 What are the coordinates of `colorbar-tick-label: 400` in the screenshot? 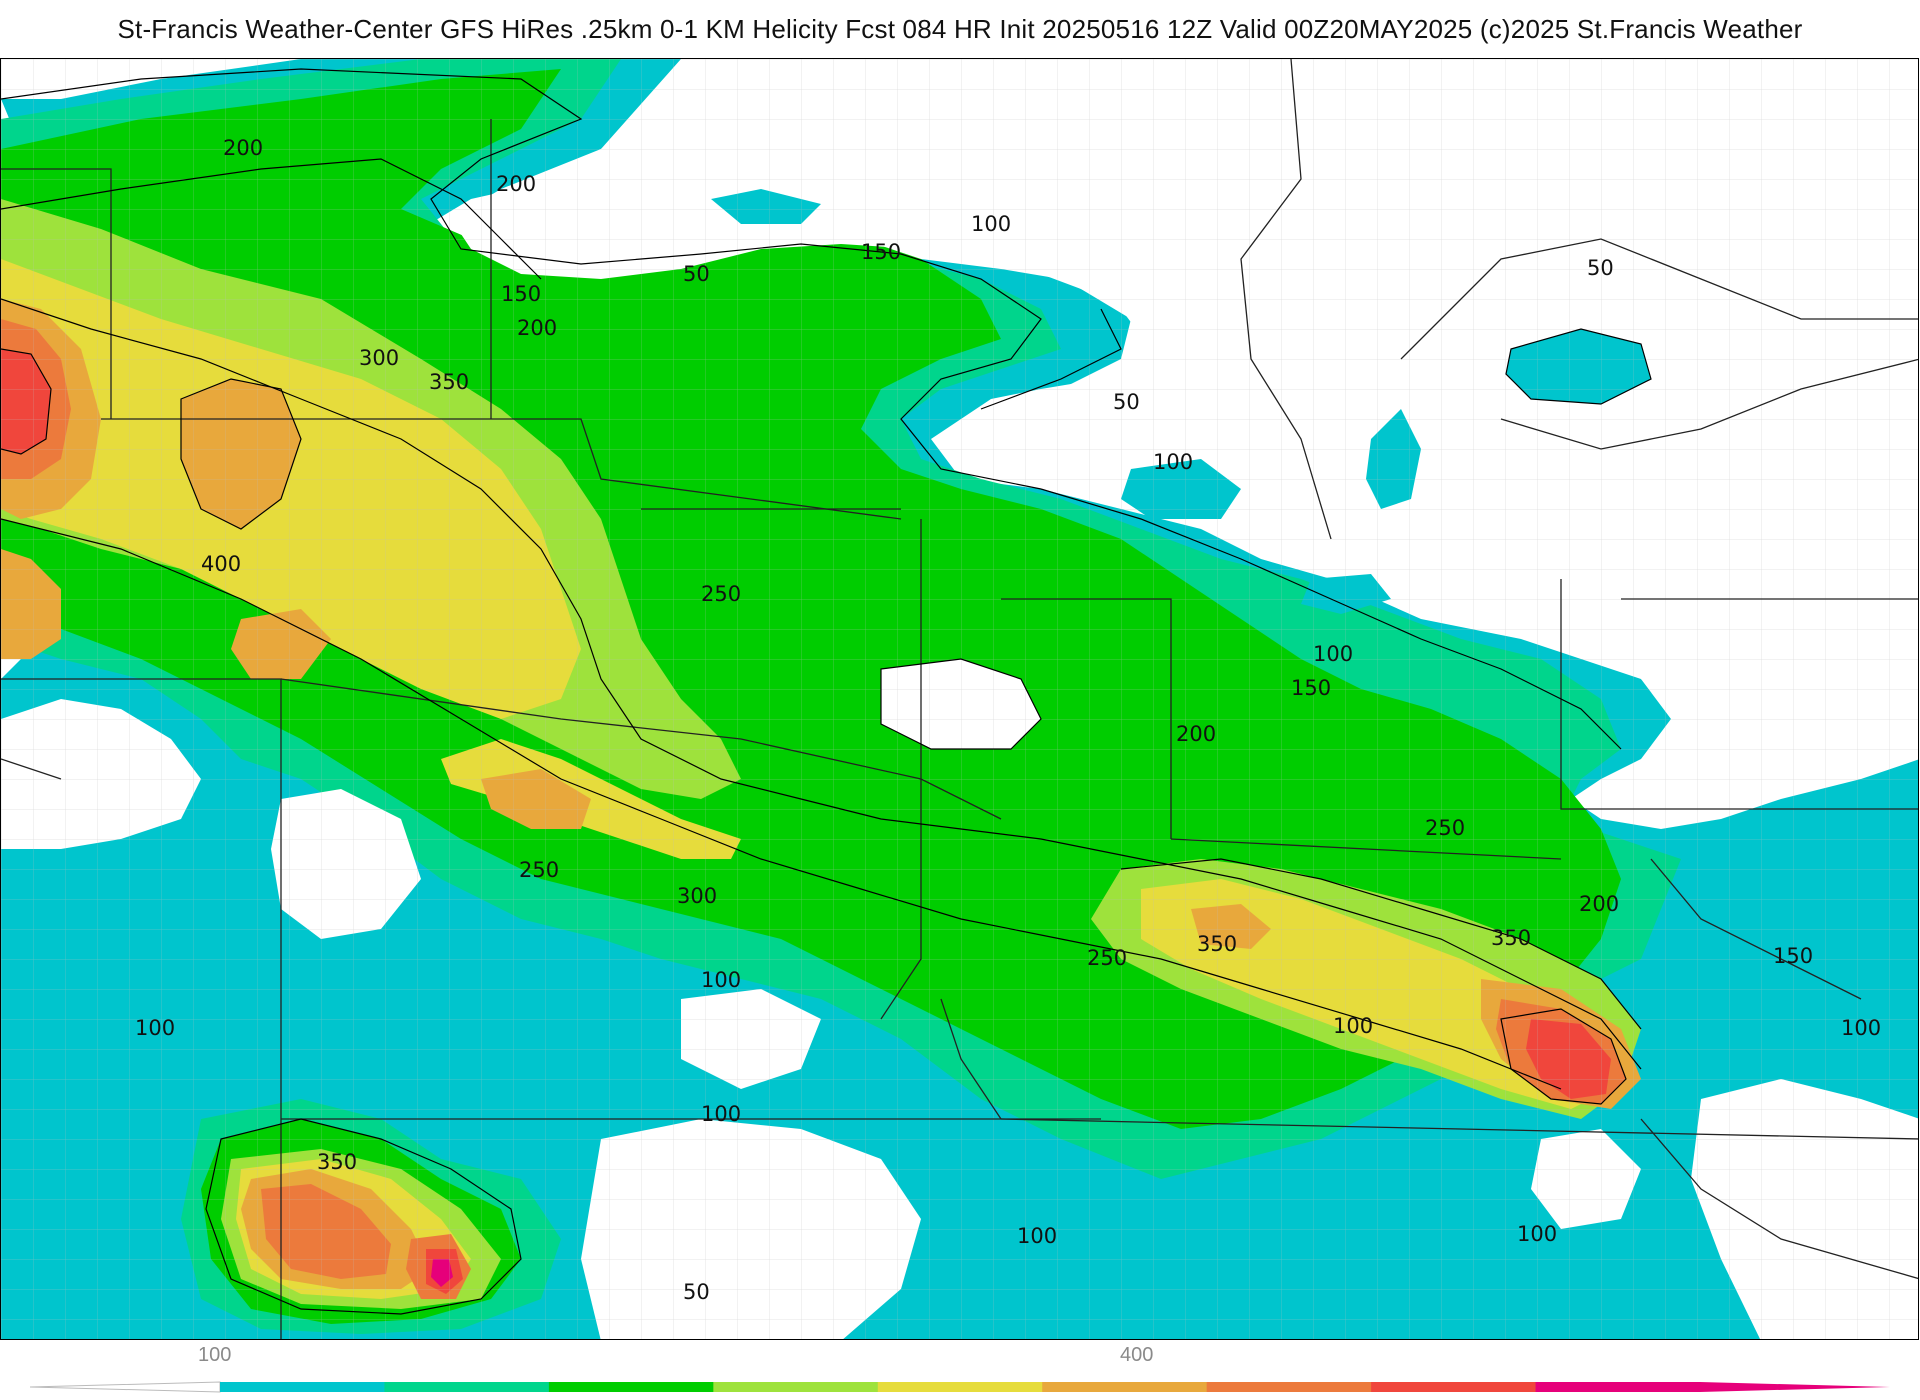 It's located at (1137, 1355).